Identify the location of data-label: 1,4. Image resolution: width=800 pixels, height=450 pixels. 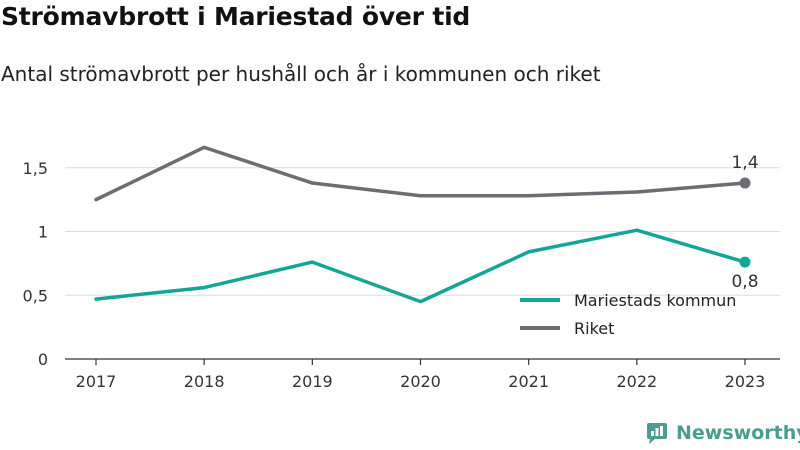
(744, 163).